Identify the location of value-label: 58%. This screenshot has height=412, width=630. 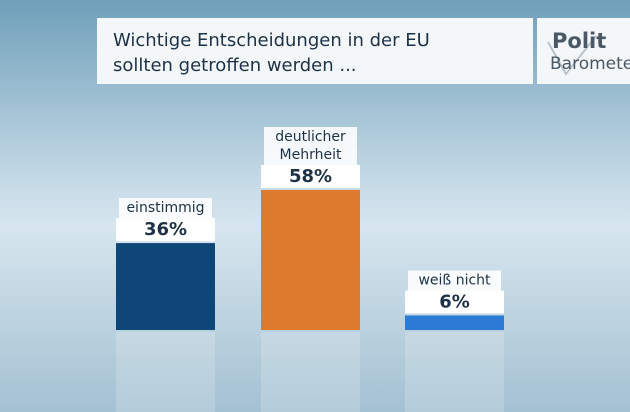
(310, 176).